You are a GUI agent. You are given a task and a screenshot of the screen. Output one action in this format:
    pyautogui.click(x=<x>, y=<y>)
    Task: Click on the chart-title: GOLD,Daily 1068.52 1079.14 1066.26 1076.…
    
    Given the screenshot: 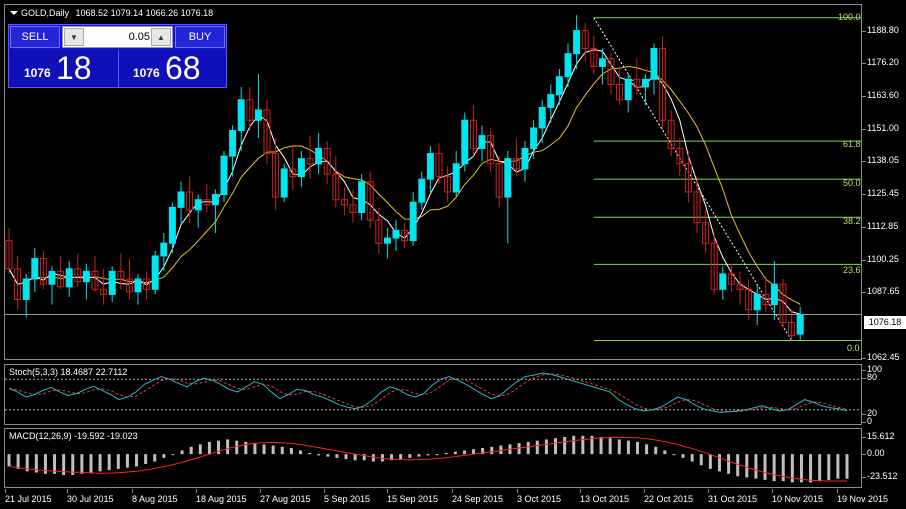 What is the action you would take?
    pyautogui.click(x=117, y=13)
    